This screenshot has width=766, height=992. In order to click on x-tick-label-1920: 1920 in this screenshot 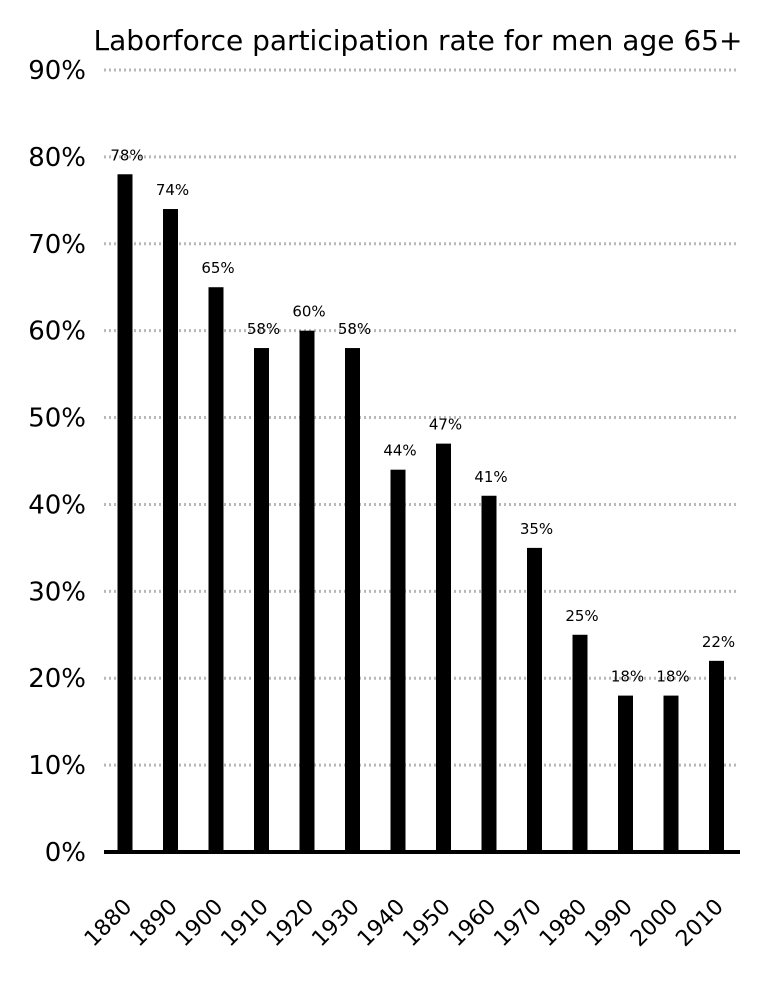, I will do `click(290, 923)`.